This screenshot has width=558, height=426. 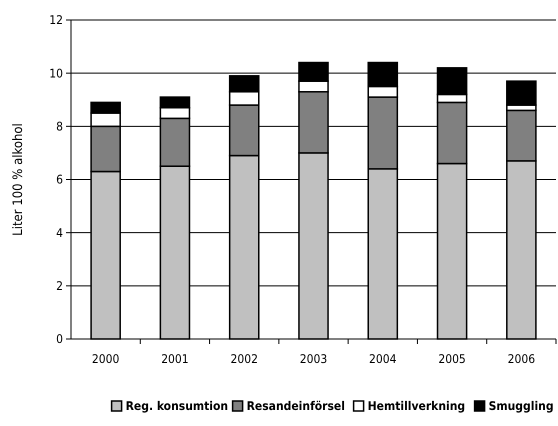 I want to click on y-tick-label: 2, so click(x=59, y=286).